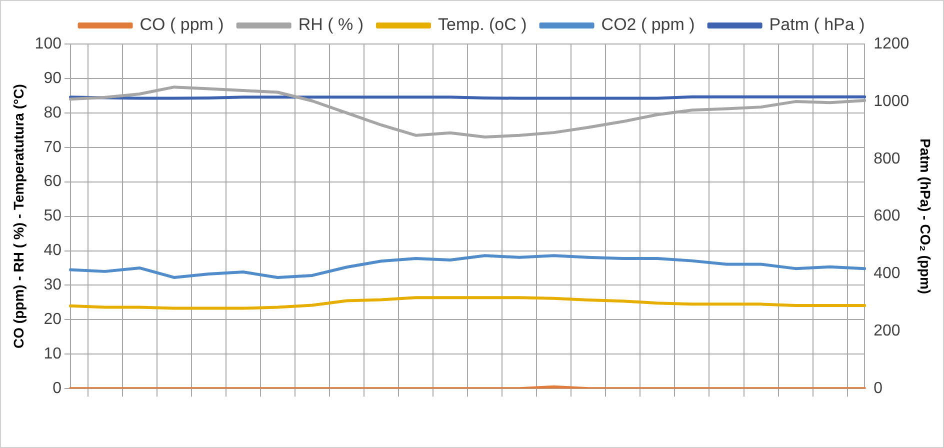  Describe the element at coordinates (482, 24) in the screenshot. I see `legend-label: Temp. (oC )` at that location.